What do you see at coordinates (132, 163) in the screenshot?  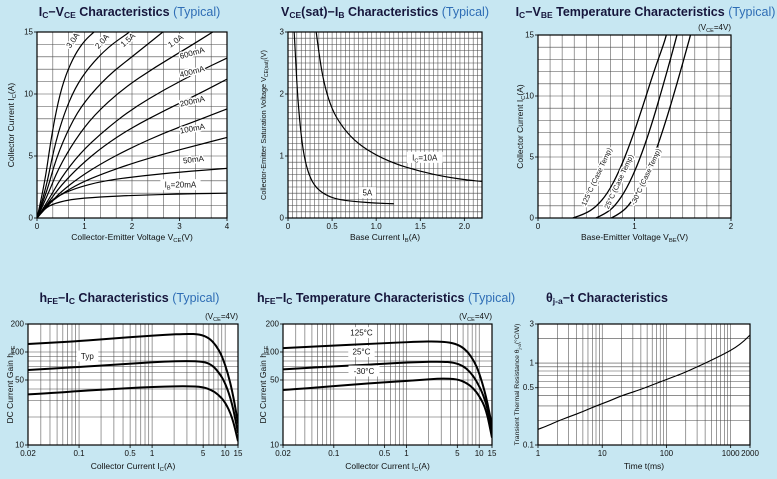 I see `curve-IB=200mA` at bounding box center [132, 163].